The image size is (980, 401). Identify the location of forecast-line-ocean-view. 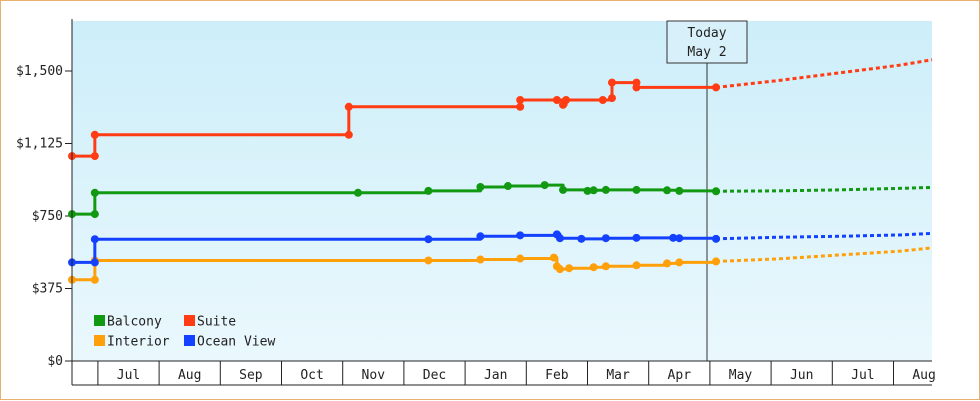
(824, 236).